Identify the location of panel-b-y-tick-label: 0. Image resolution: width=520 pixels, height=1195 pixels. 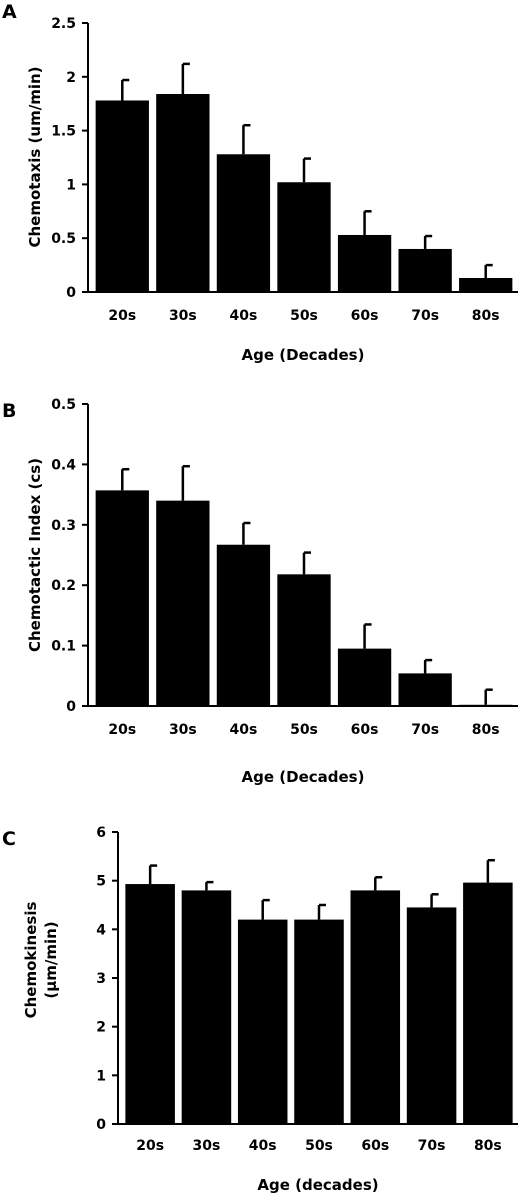
(71, 707).